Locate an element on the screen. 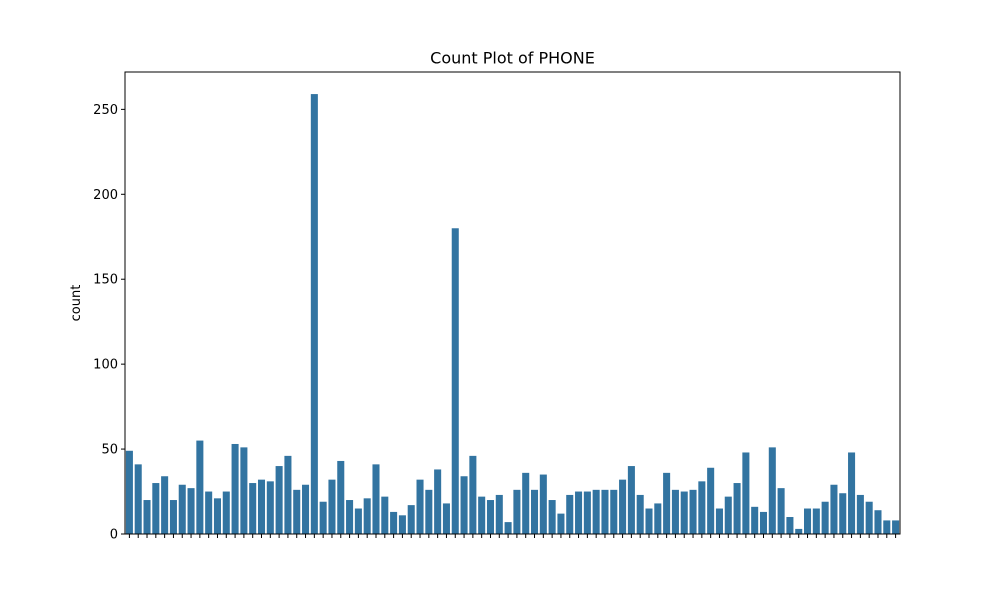 Image resolution: width=1000 pixels, height=600 pixels. y-tick-label: 150 is located at coordinates (105, 280).